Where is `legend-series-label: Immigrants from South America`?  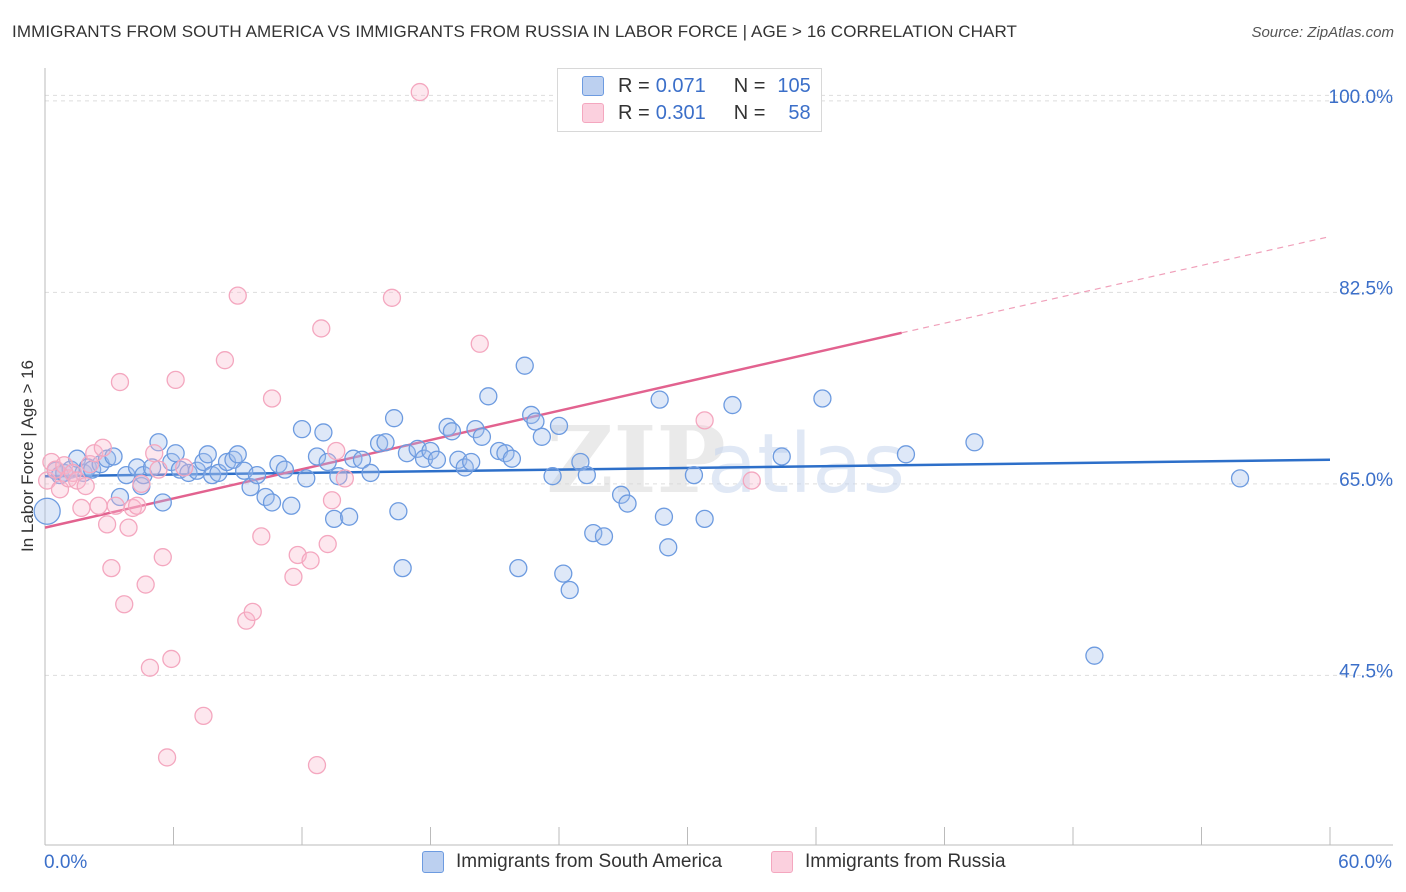
legend-series-label: Immigrants from South America is located at coordinates (589, 861).